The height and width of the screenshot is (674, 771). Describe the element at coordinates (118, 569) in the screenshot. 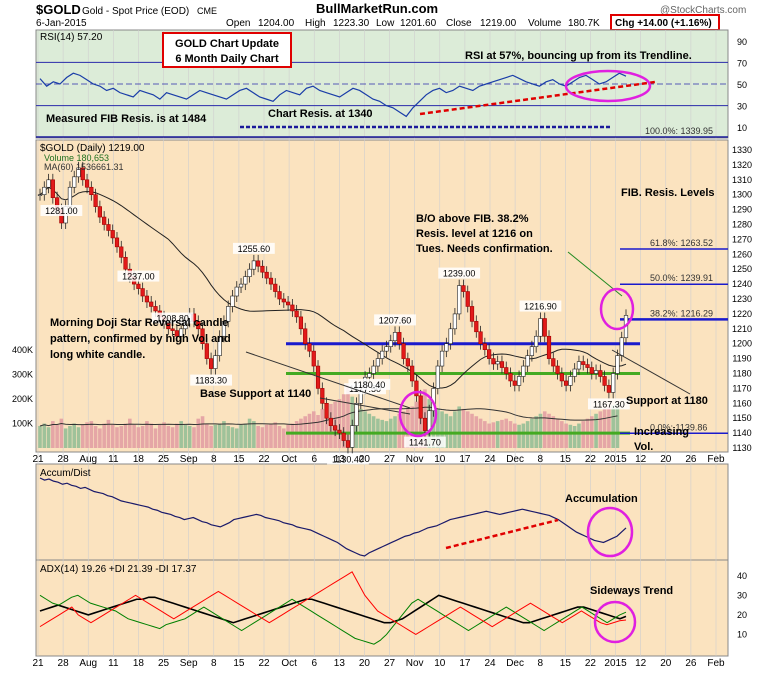

I see `adx-title: ADX(14) 19.26 +DI 21.39 -DI 17.37` at that location.